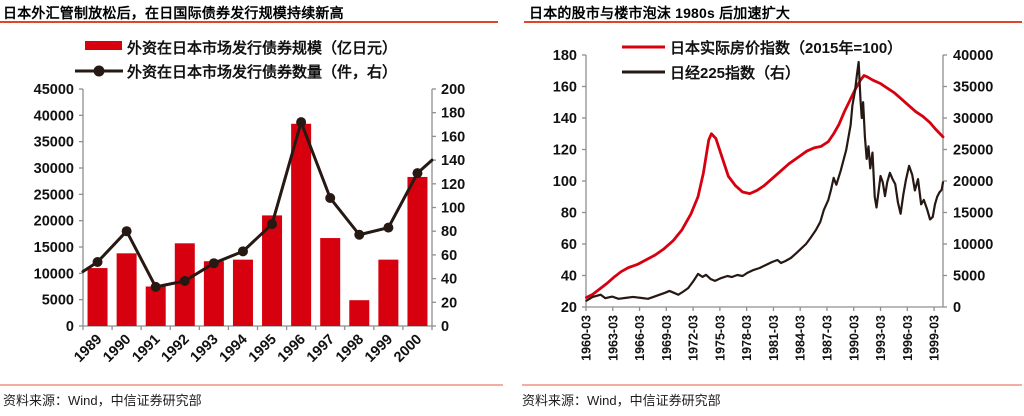  What do you see at coordinates (155, 306) in the screenshot?
I see `bar-1991` at bounding box center [155, 306].